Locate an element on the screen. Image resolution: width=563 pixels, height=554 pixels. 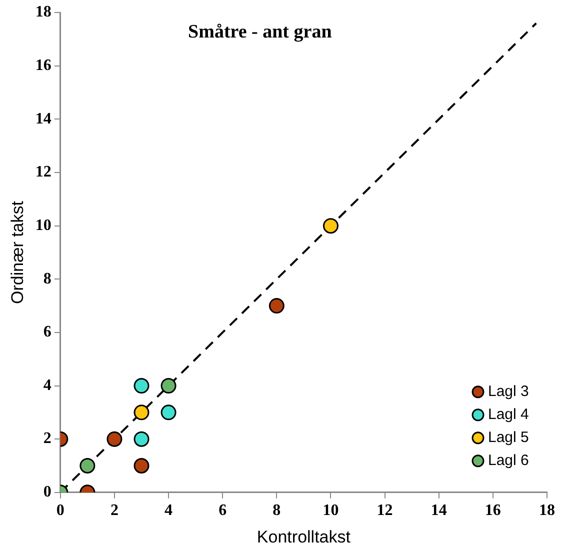
y-tick-label: 10 is located at coordinates (43, 225).